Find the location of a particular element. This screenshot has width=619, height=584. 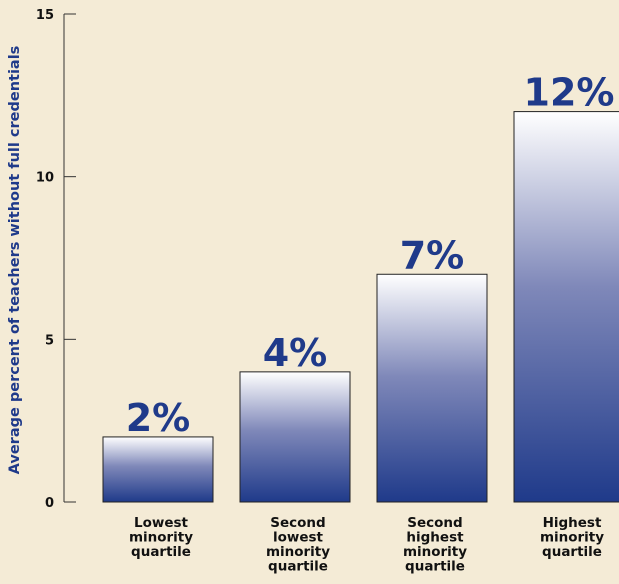

y-tick-label: 15 is located at coordinates (45, 15).